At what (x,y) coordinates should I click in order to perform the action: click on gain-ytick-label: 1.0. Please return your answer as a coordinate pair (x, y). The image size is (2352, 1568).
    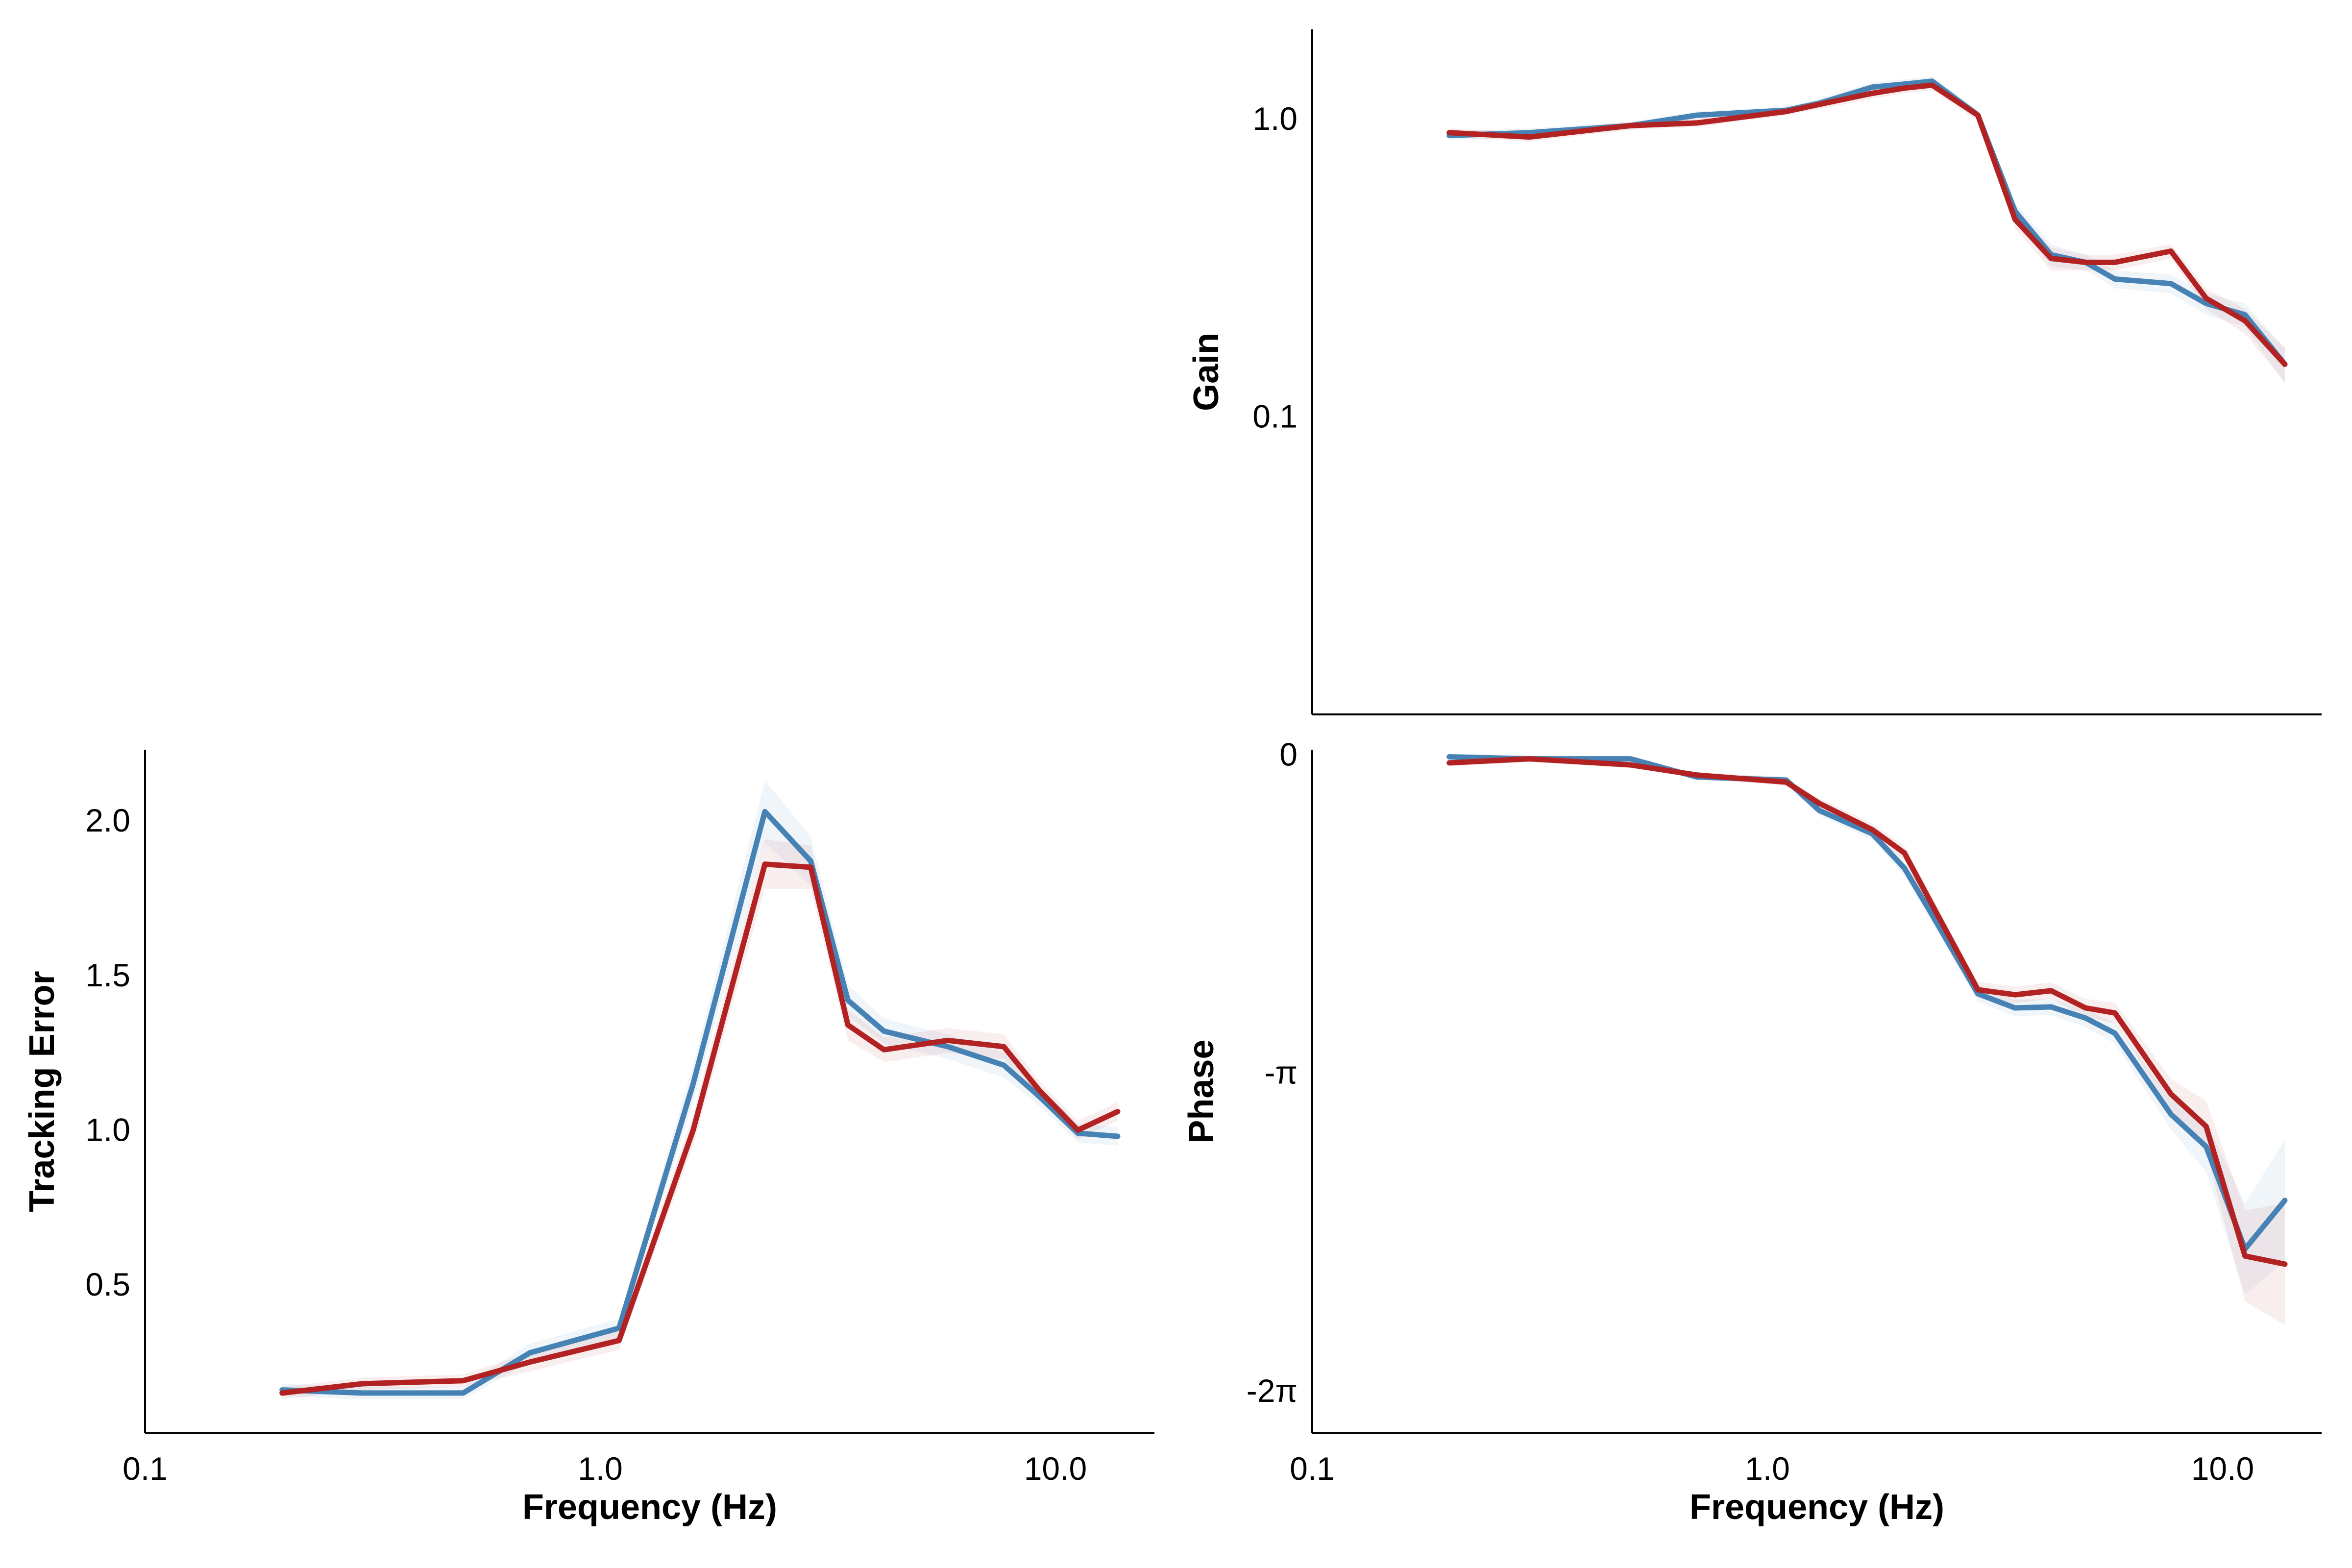
    Looking at the image, I should click on (1275, 118).